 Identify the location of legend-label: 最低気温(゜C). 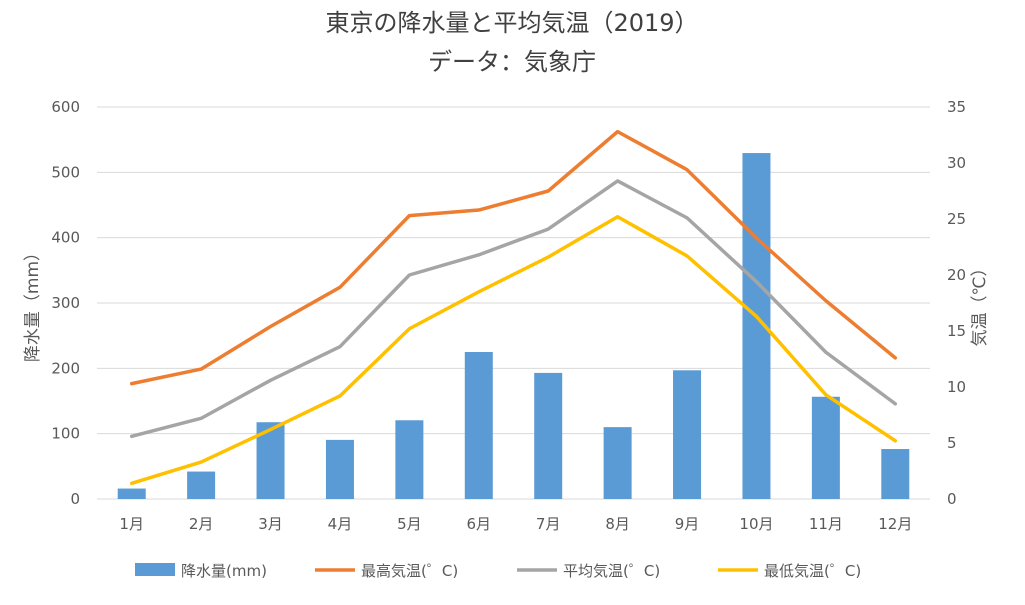
(812, 571).